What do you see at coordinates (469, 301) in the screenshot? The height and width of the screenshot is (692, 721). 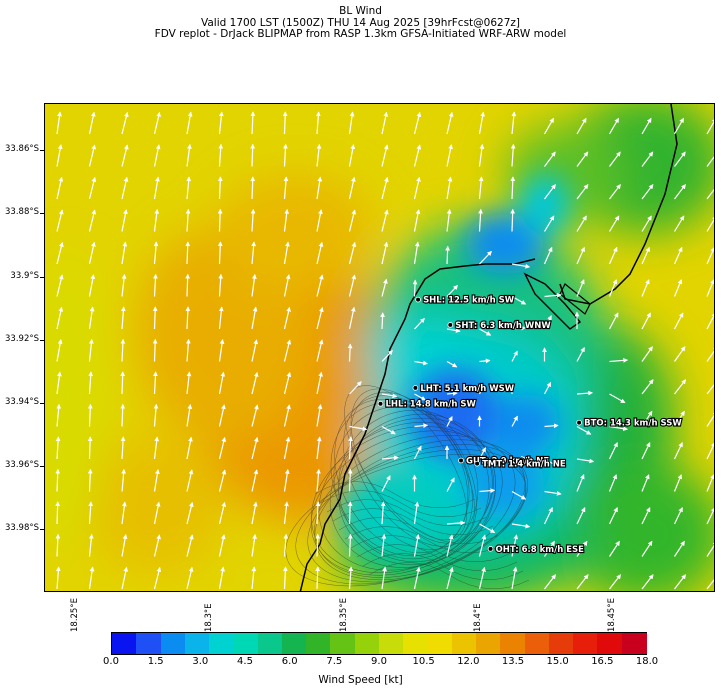 I see `station-label: SHL: 12.5 km/h SW` at bounding box center [469, 301].